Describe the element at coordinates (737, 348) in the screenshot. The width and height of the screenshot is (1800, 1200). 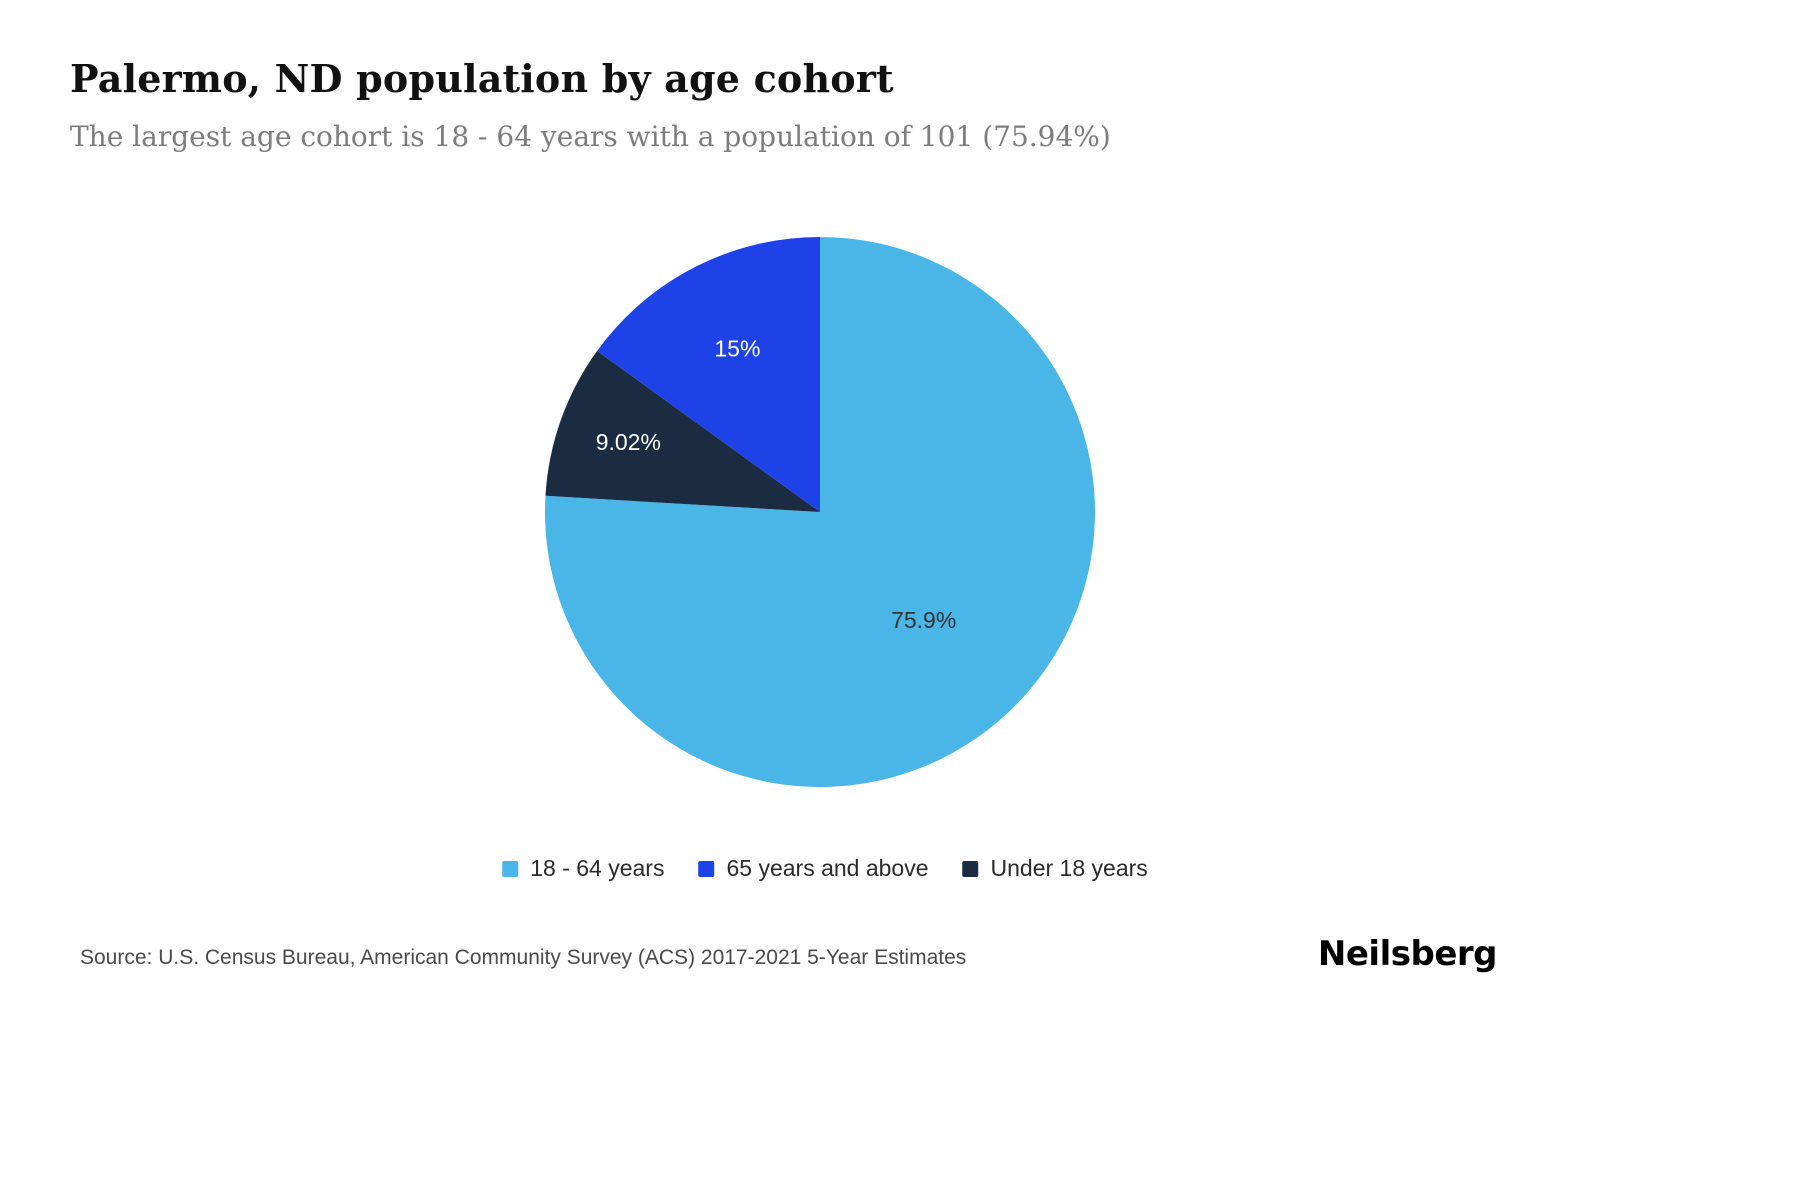
I see `slice-label: 15%` at that location.